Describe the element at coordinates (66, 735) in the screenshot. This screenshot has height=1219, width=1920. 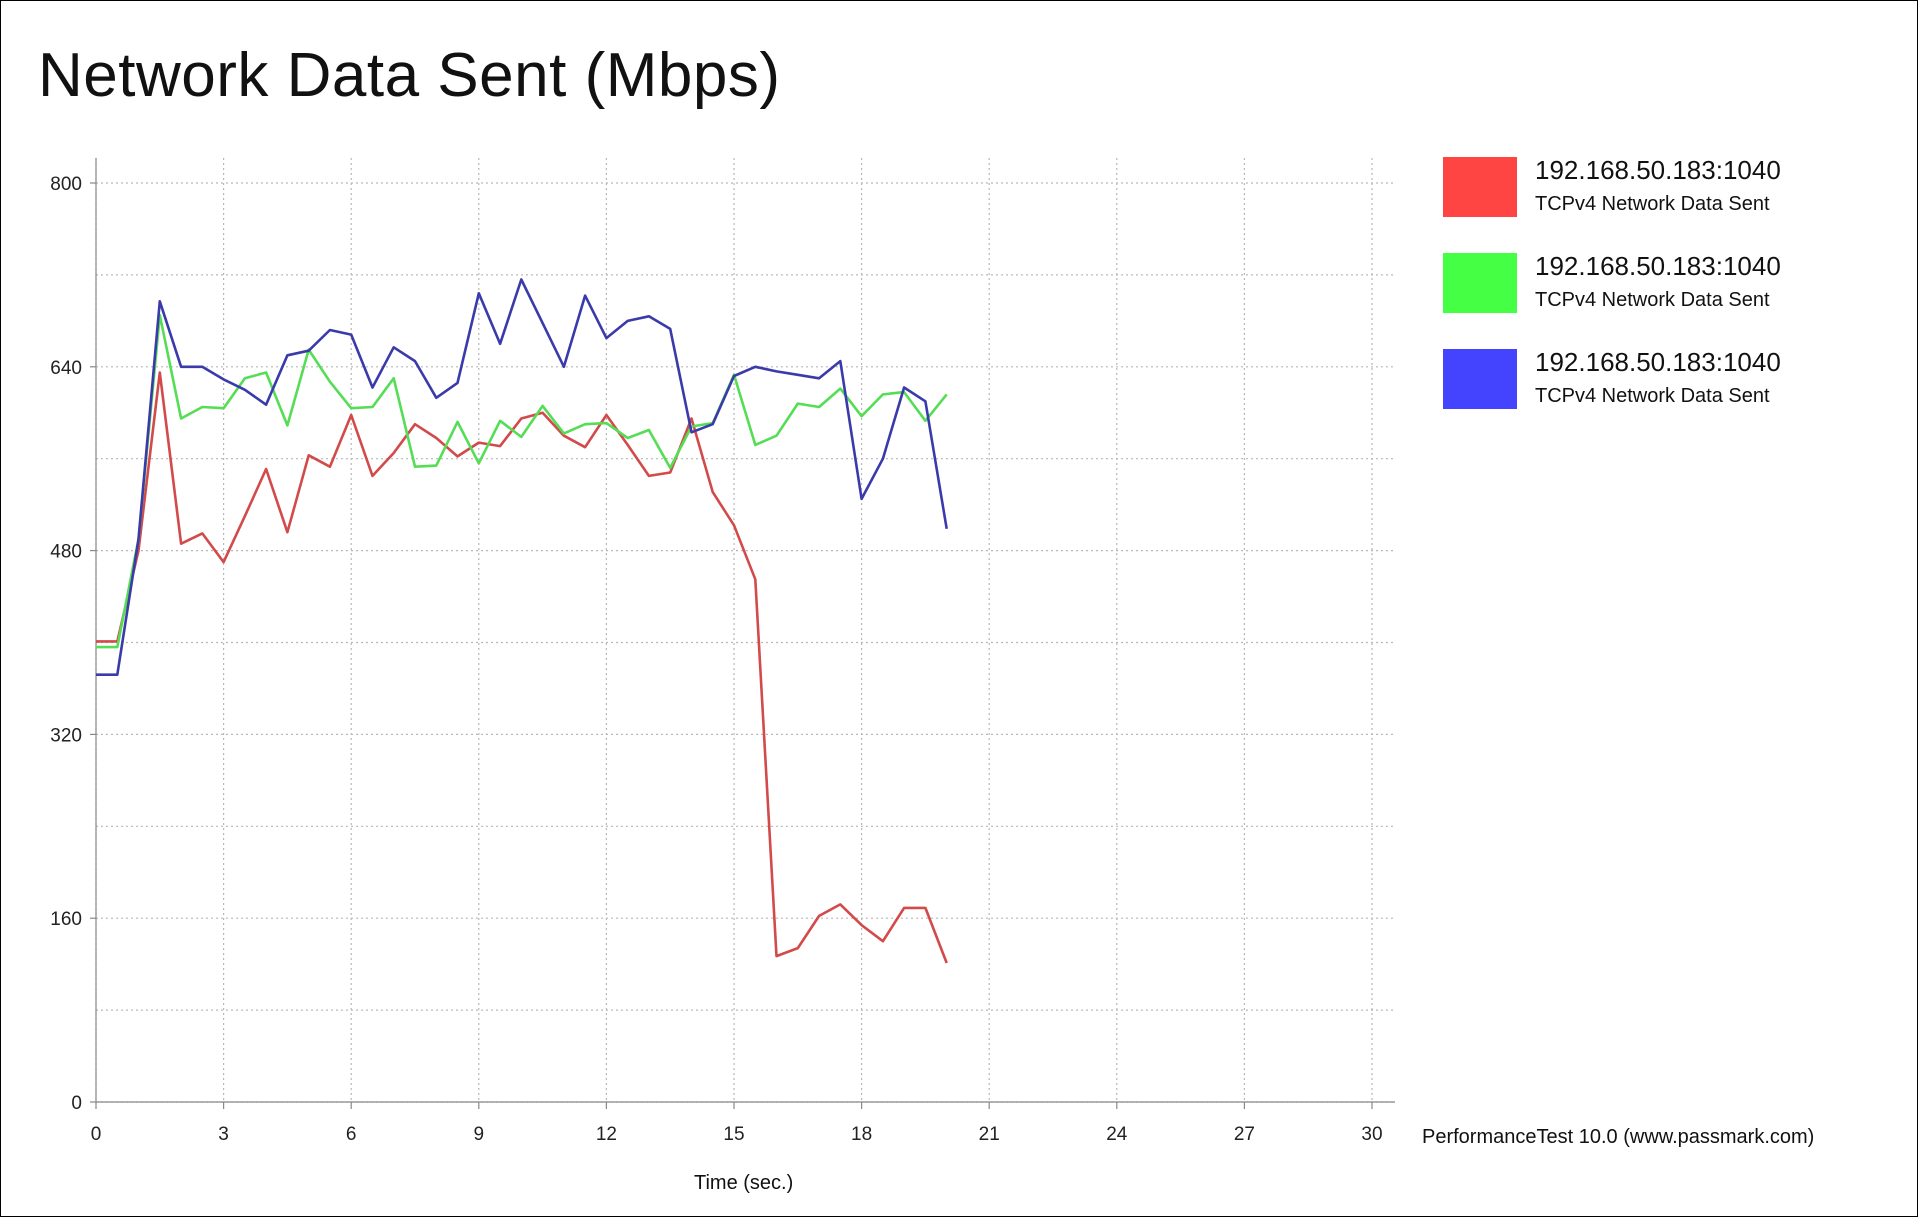
I see `y-tick-label: 320` at that location.